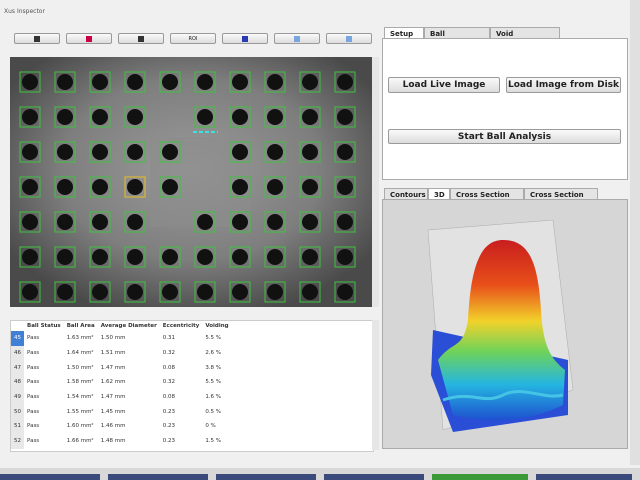 This screenshot has width=640, height=480. I want to click on table-row: 45 Pass 1.63 mm² 1.50 mm 0.31 5.5 %, so click(121, 338).